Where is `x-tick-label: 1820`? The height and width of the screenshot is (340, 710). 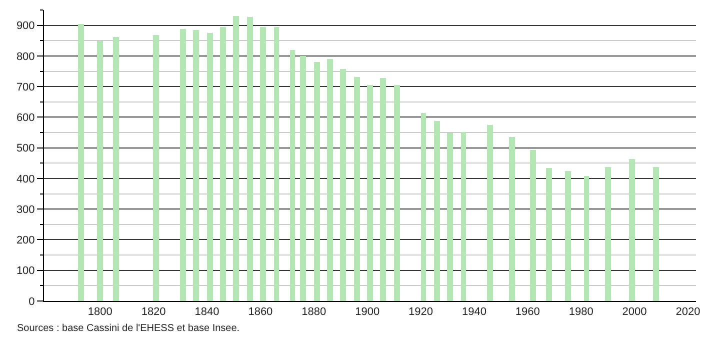
x-tick-label: 1820 is located at coordinates (153, 312).